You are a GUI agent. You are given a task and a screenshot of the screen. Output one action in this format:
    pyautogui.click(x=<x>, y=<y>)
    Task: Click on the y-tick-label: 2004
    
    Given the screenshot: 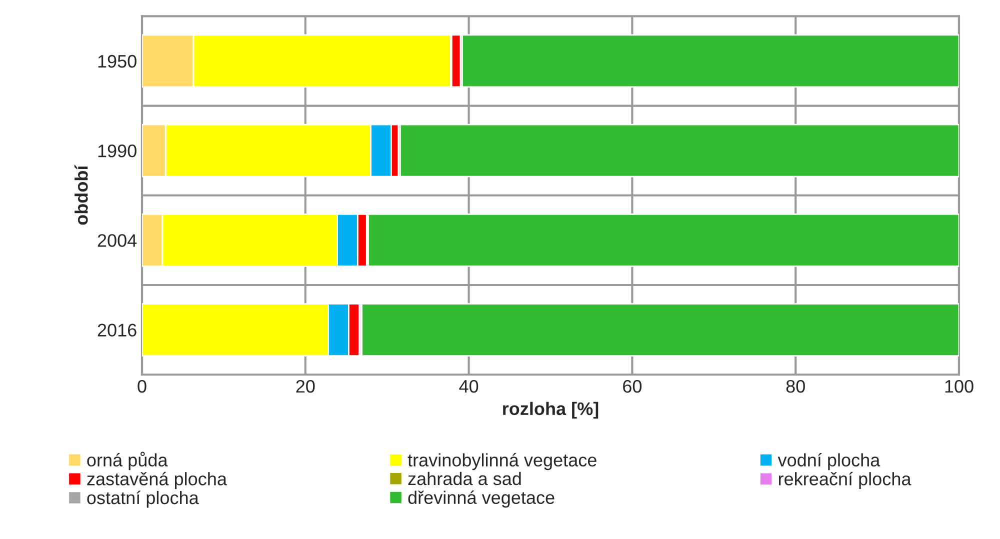 What is the action you would take?
    pyautogui.click(x=117, y=240)
    